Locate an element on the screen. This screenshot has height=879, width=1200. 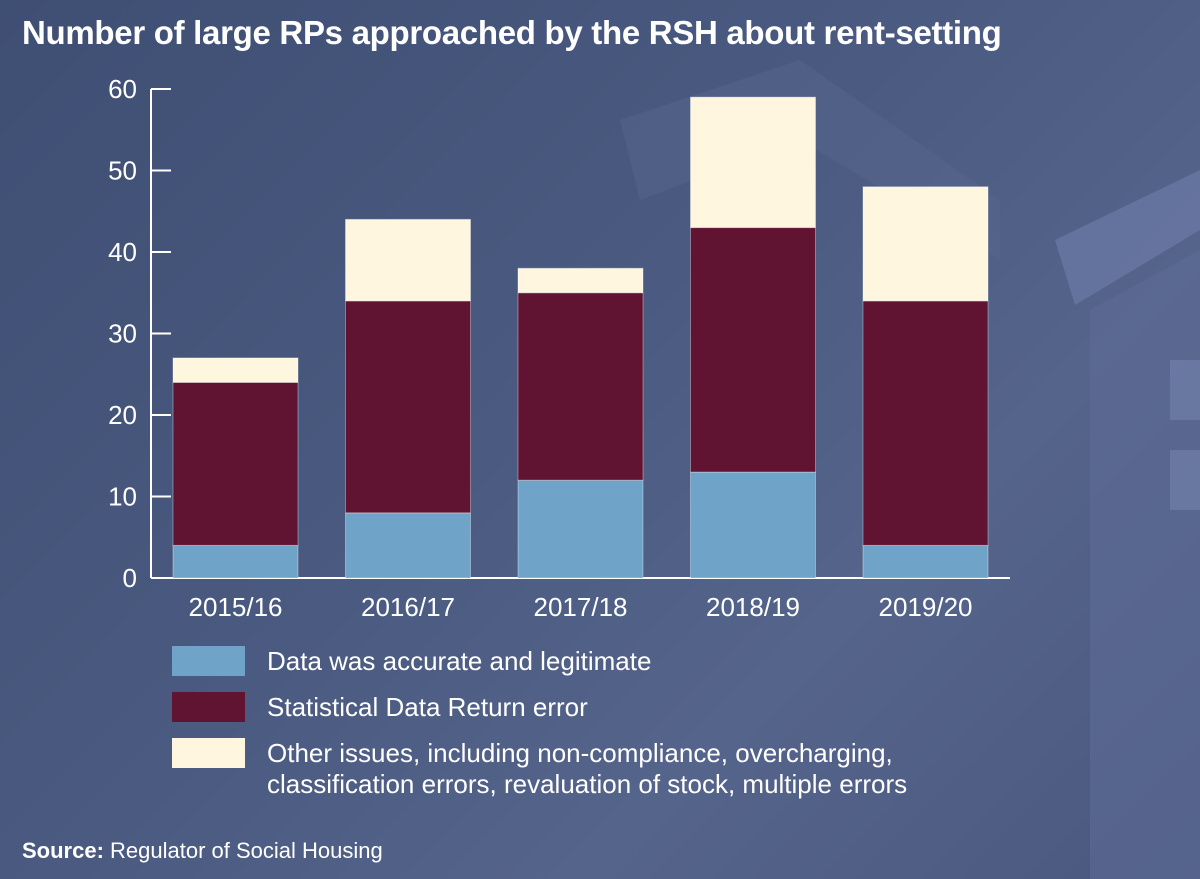
legend-item-sdr-error: Statistical Data Return error is located at coordinates (579, 707).